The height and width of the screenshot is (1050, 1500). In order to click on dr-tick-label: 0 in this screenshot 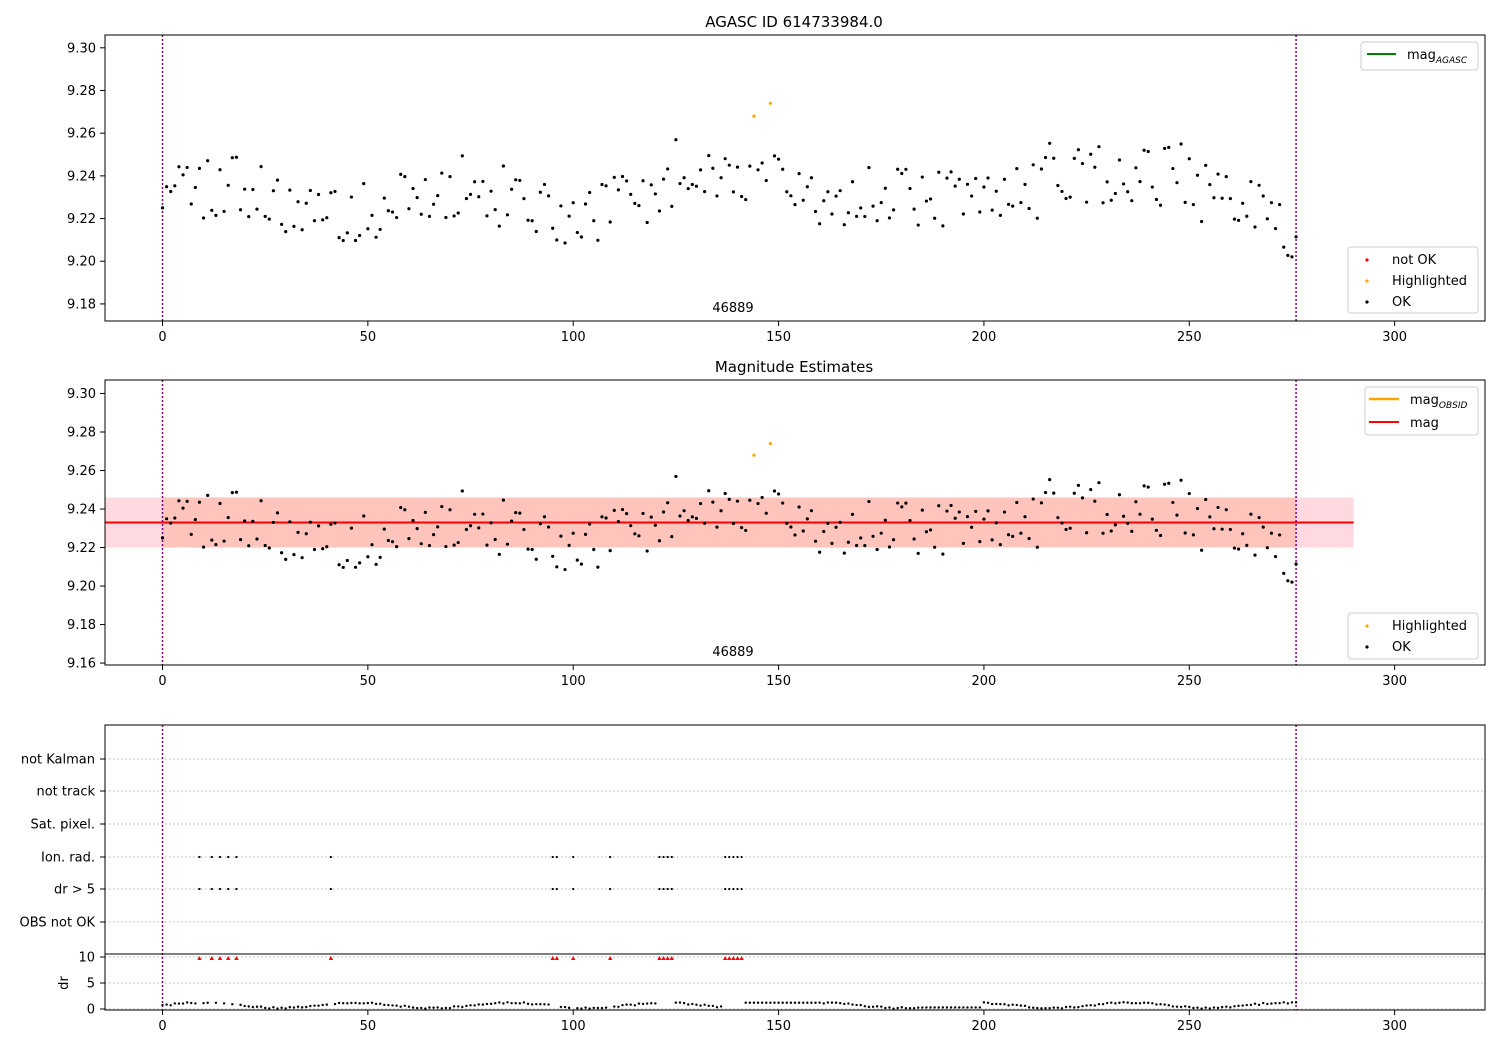, I will do `click(91, 1010)`.